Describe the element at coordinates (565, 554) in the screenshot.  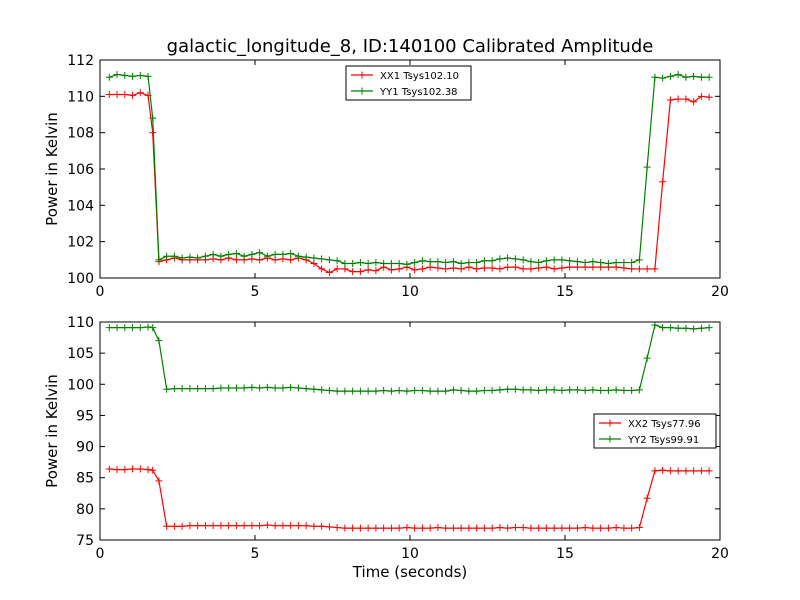
I see `x-tick-label: 15` at that location.